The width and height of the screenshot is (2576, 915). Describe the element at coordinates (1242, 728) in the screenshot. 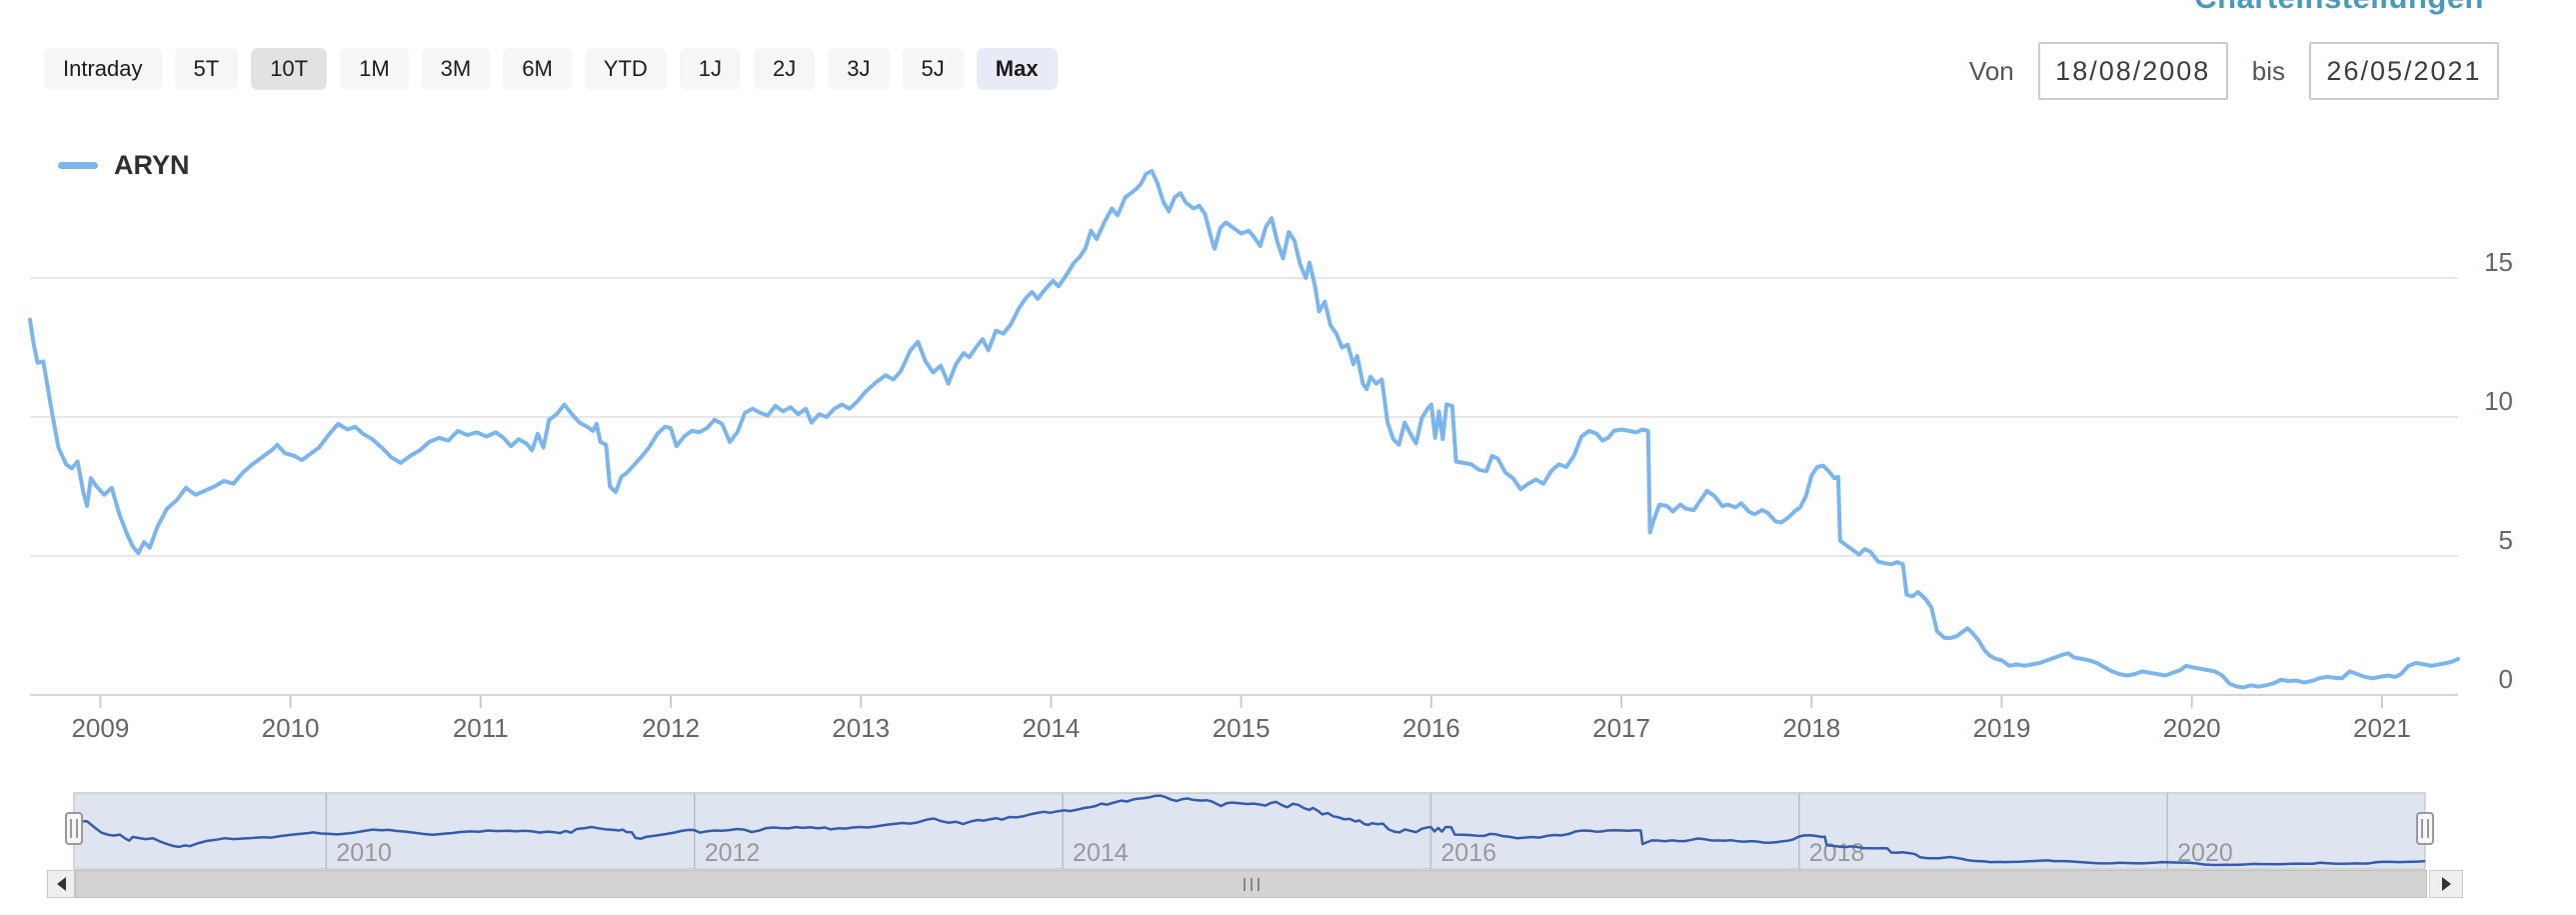

I see `x-axis-label-2015: 2015` at that location.